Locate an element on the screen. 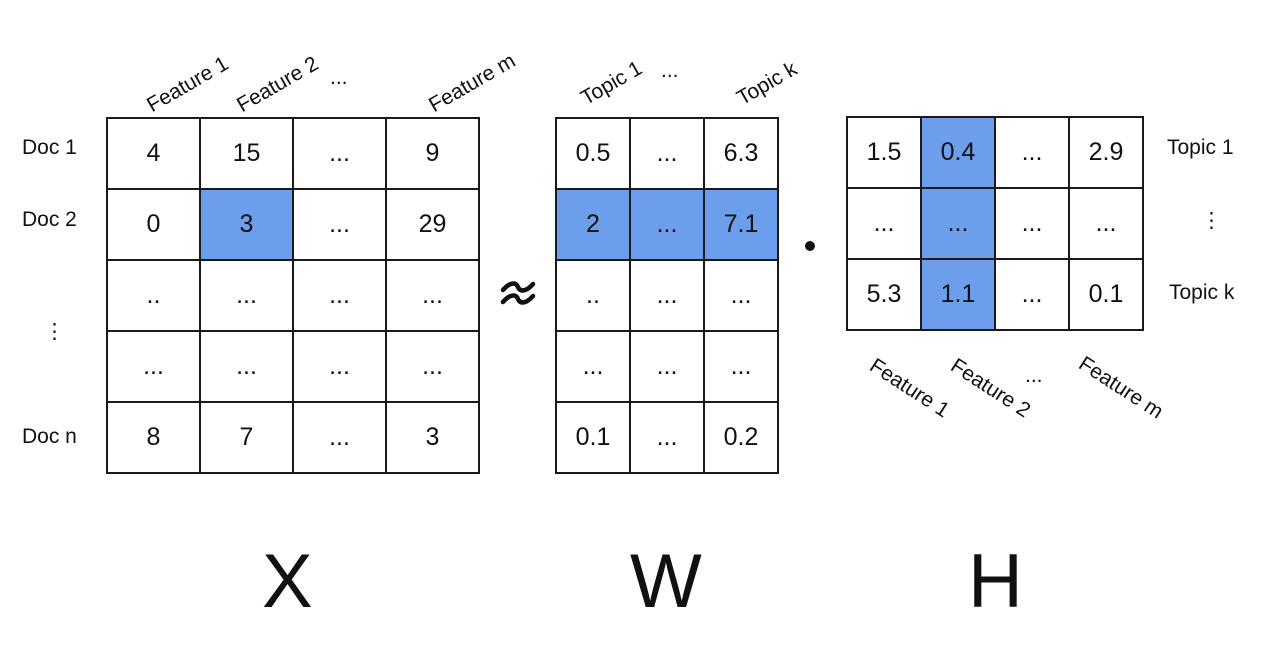  matrix-row: 2 ... 7.1 is located at coordinates (667, 224).